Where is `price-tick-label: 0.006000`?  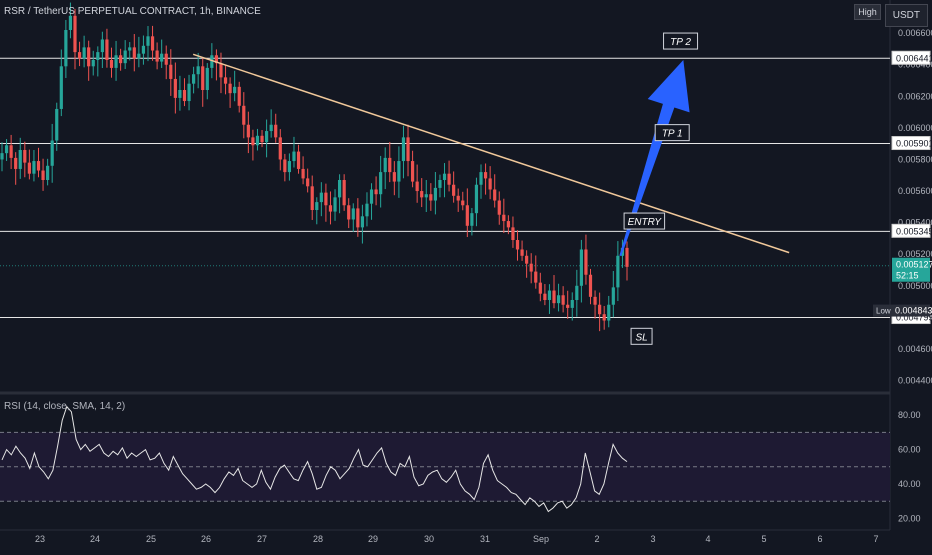 price-tick-label: 0.006000 is located at coordinates (915, 128).